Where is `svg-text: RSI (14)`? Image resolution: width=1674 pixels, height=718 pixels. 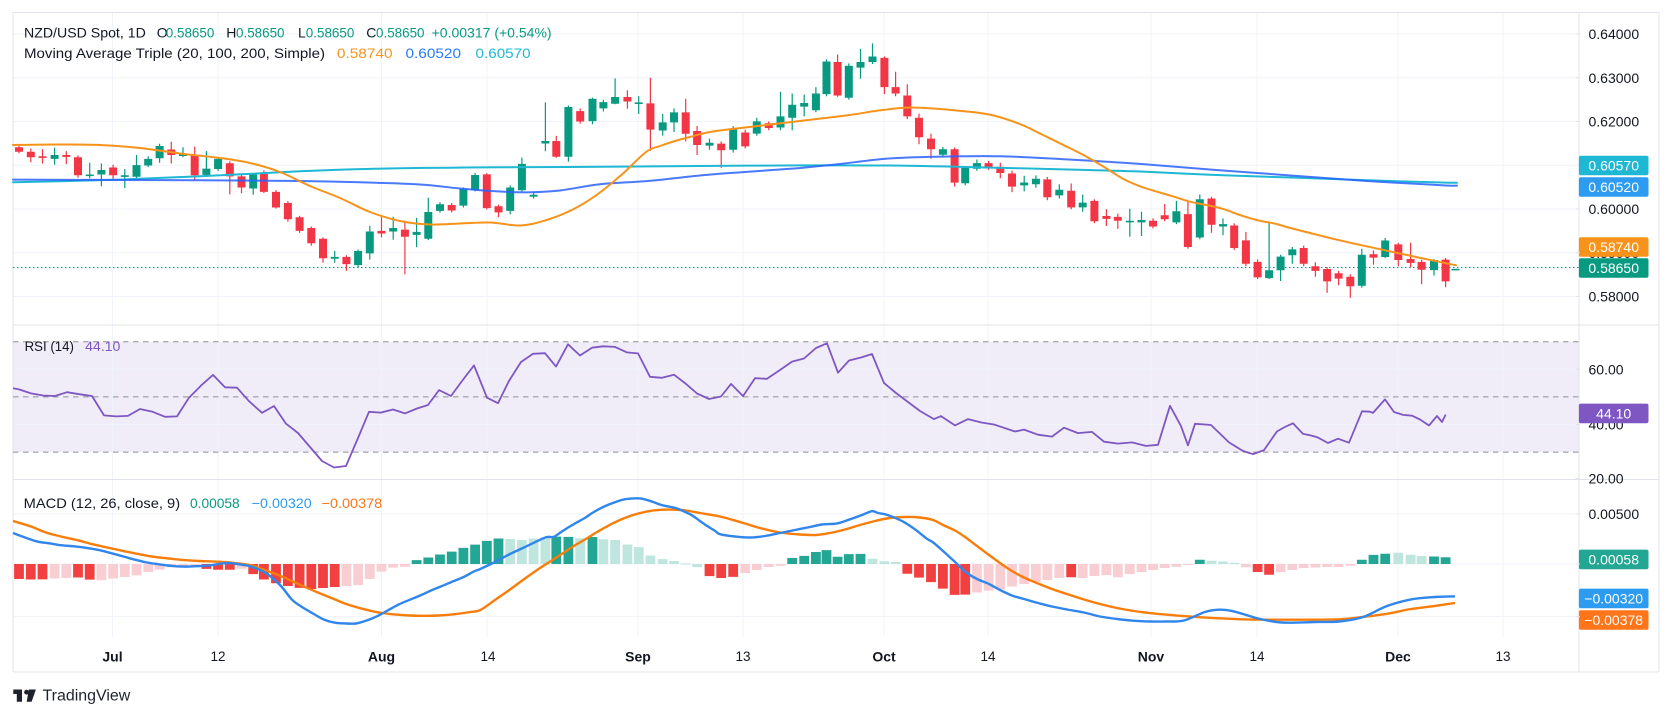 svg-text: RSI (14) is located at coordinates (49, 346).